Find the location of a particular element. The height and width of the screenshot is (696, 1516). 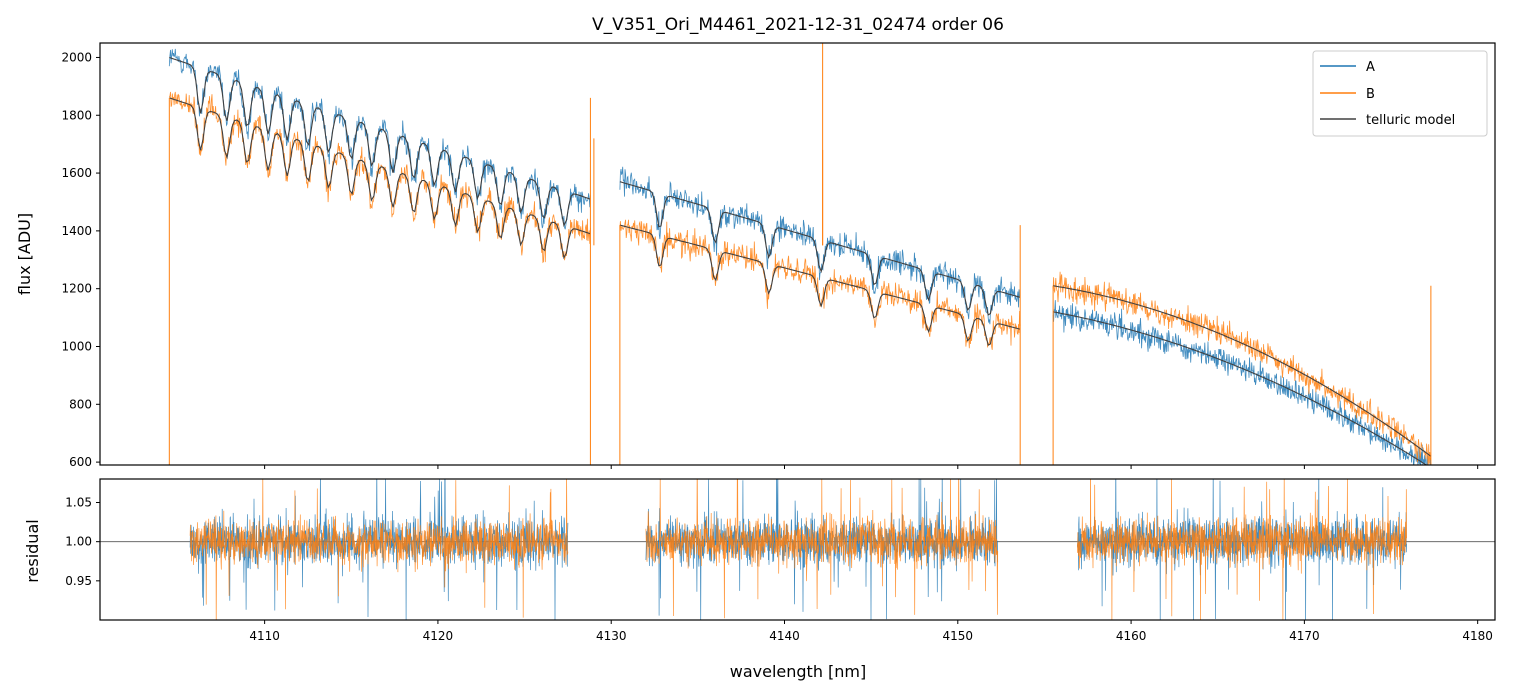

residual-xtick-label: 4140 is located at coordinates (784, 636).